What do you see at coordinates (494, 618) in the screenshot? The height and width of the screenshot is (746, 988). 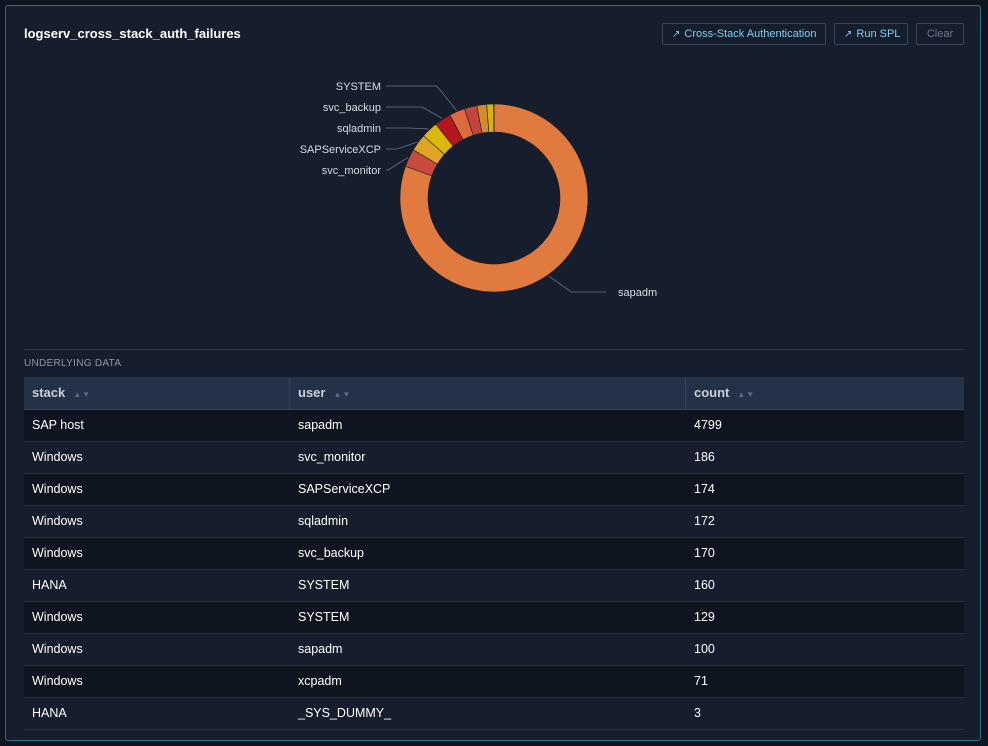 I see `table-row: Windows SYSTEM 129` at bounding box center [494, 618].